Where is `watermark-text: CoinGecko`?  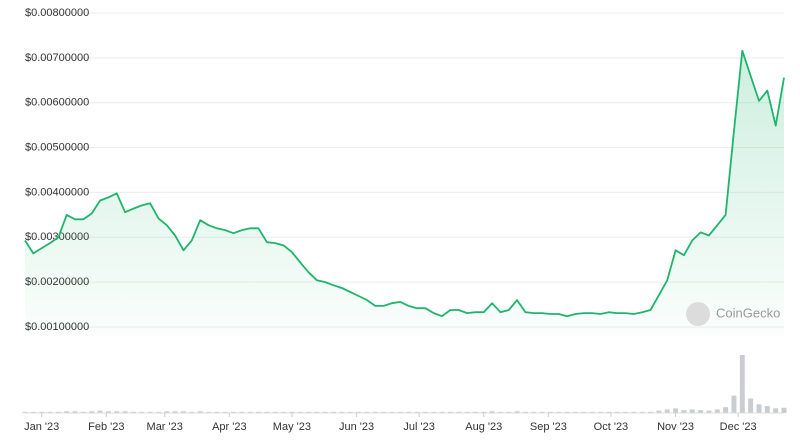
watermark-text: CoinGecko is located at coordinates (748, 312).